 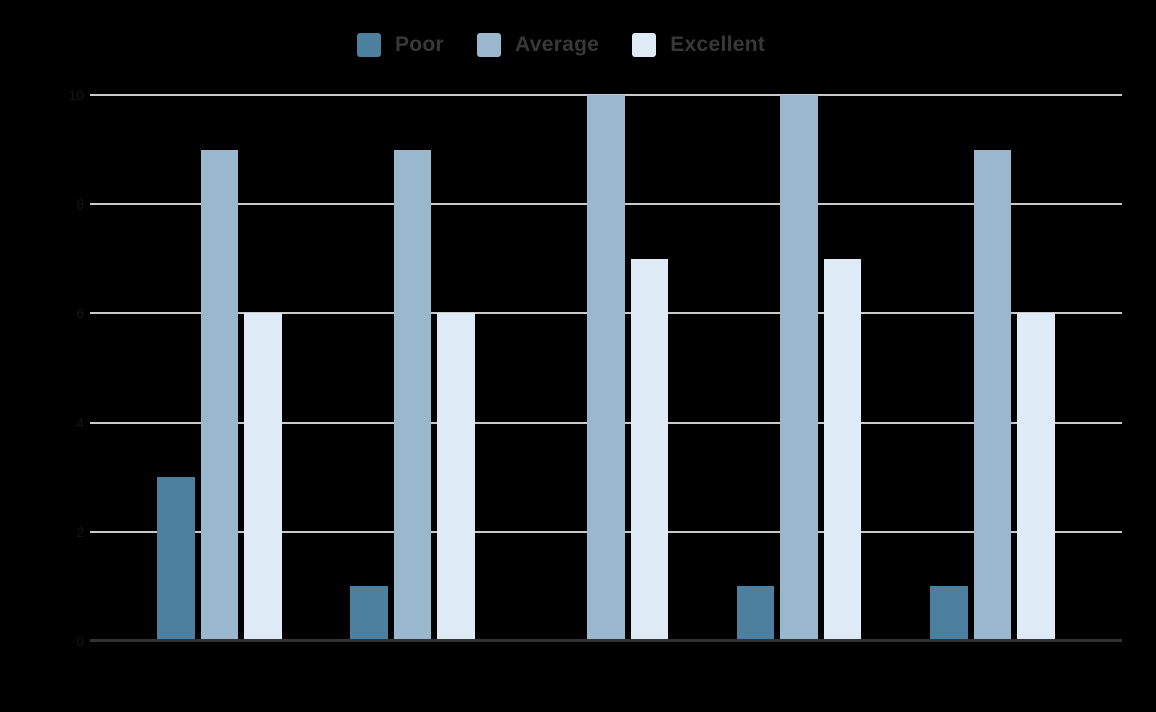 I want to click on y-tick-label: 0, so click(x=80, y=641).